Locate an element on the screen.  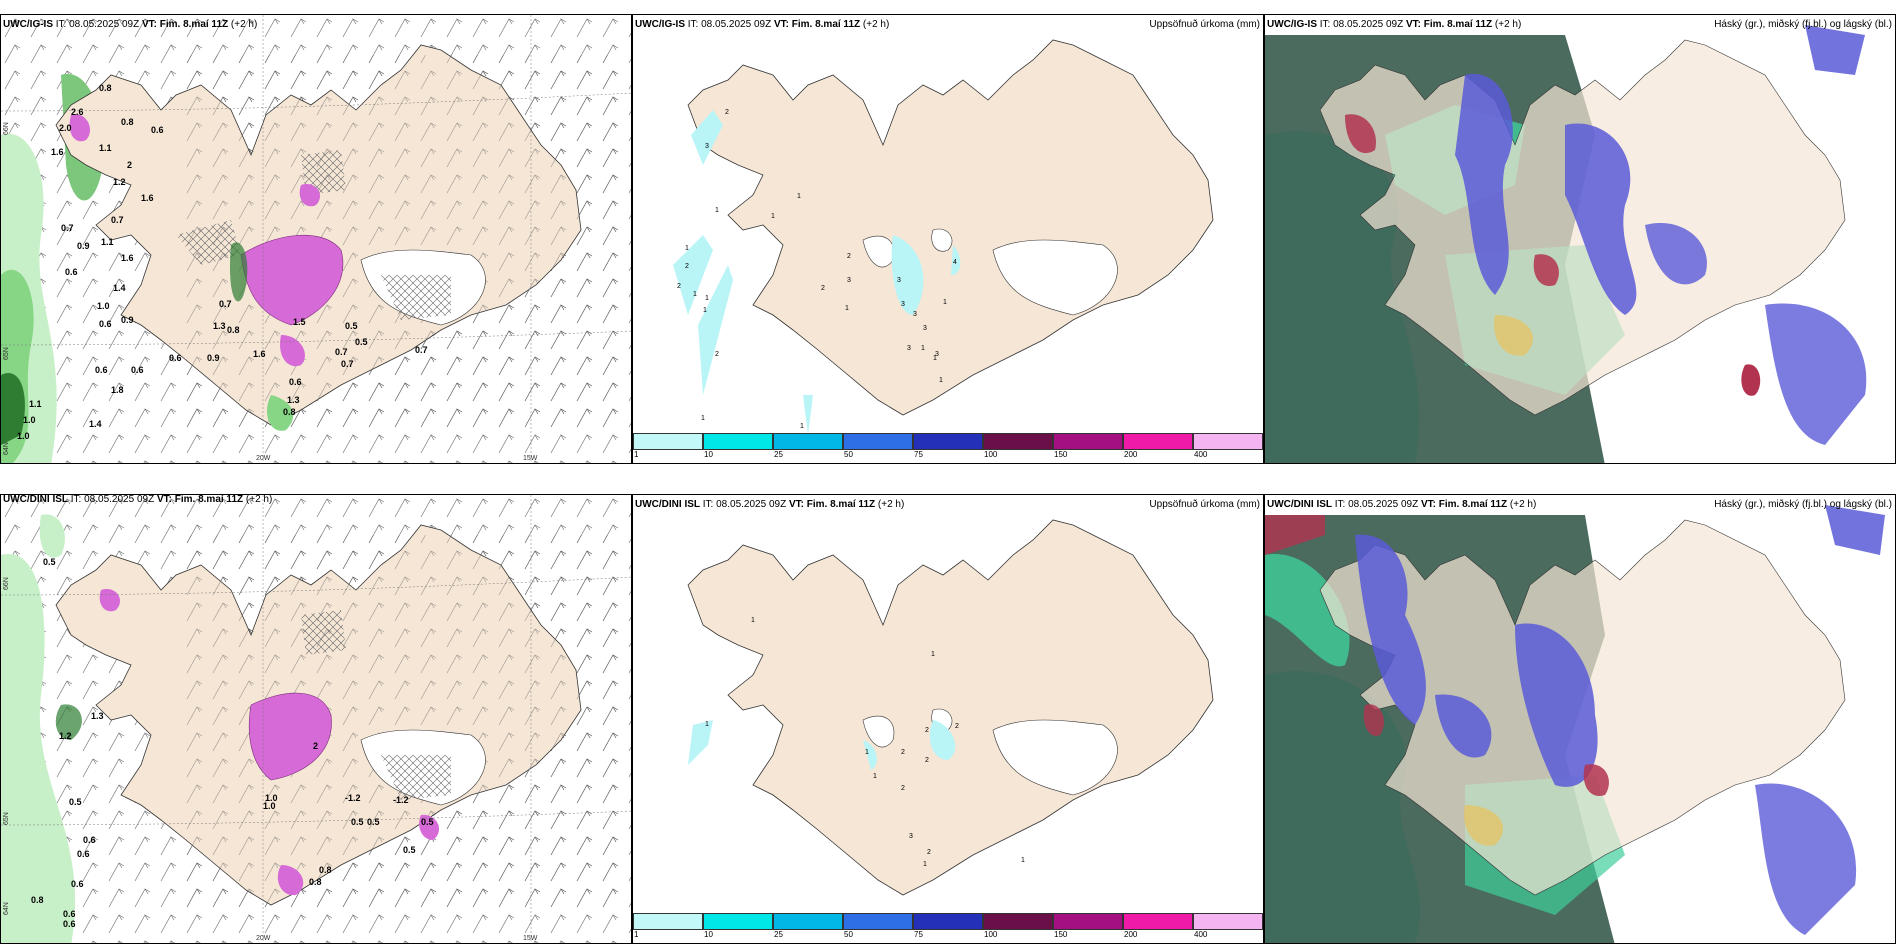
colorbar-tick: 25 is located at coordinates (778, 454).